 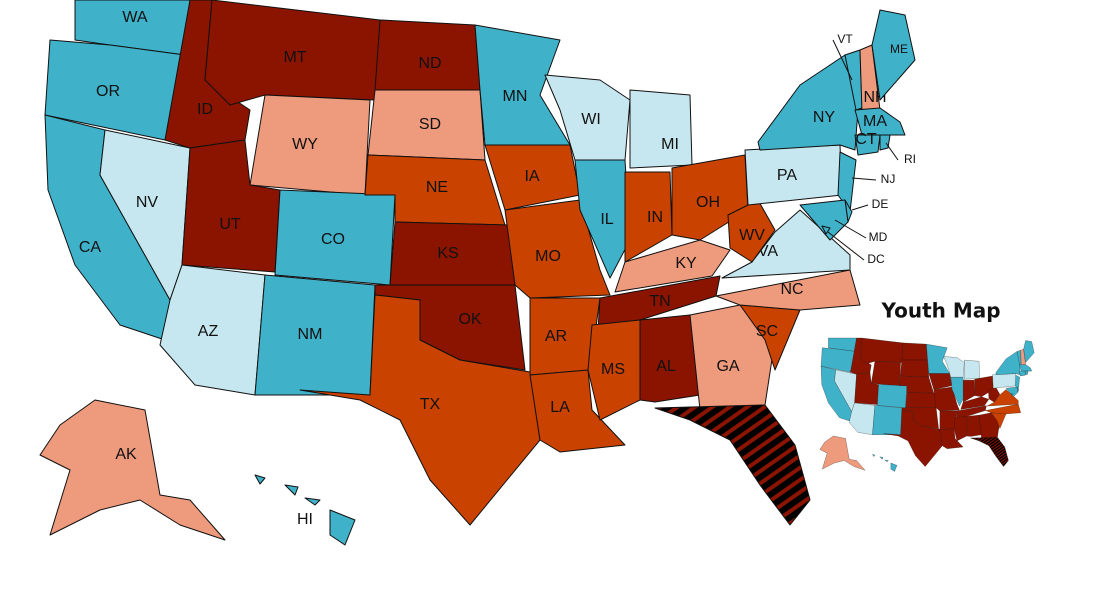 What do you see at coordinates (727, 366) in the screenshot?
I see `state-label: GA` at bounding box center [727, 366].